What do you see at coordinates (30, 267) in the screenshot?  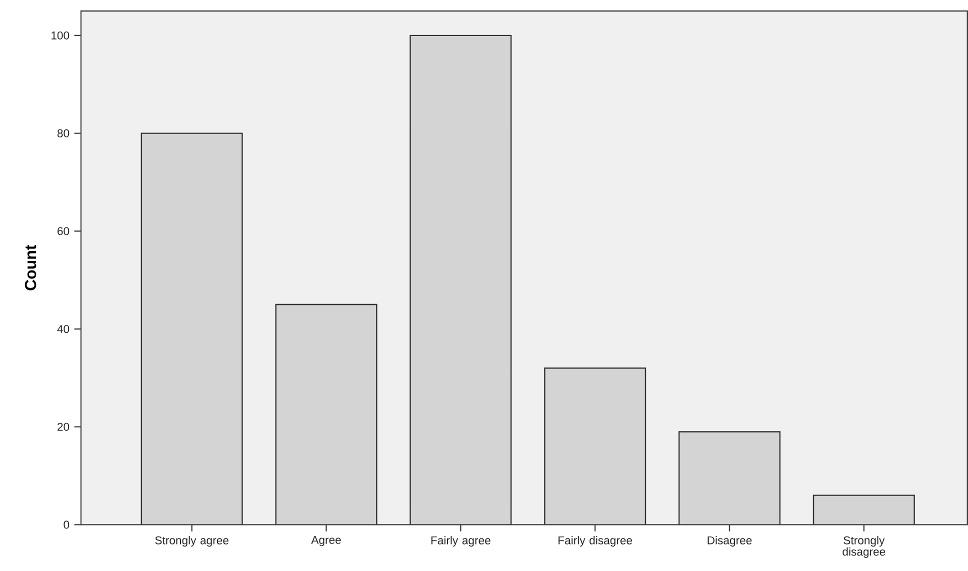 I see `y-axis-title: Count` at bounding box center [30, 267].